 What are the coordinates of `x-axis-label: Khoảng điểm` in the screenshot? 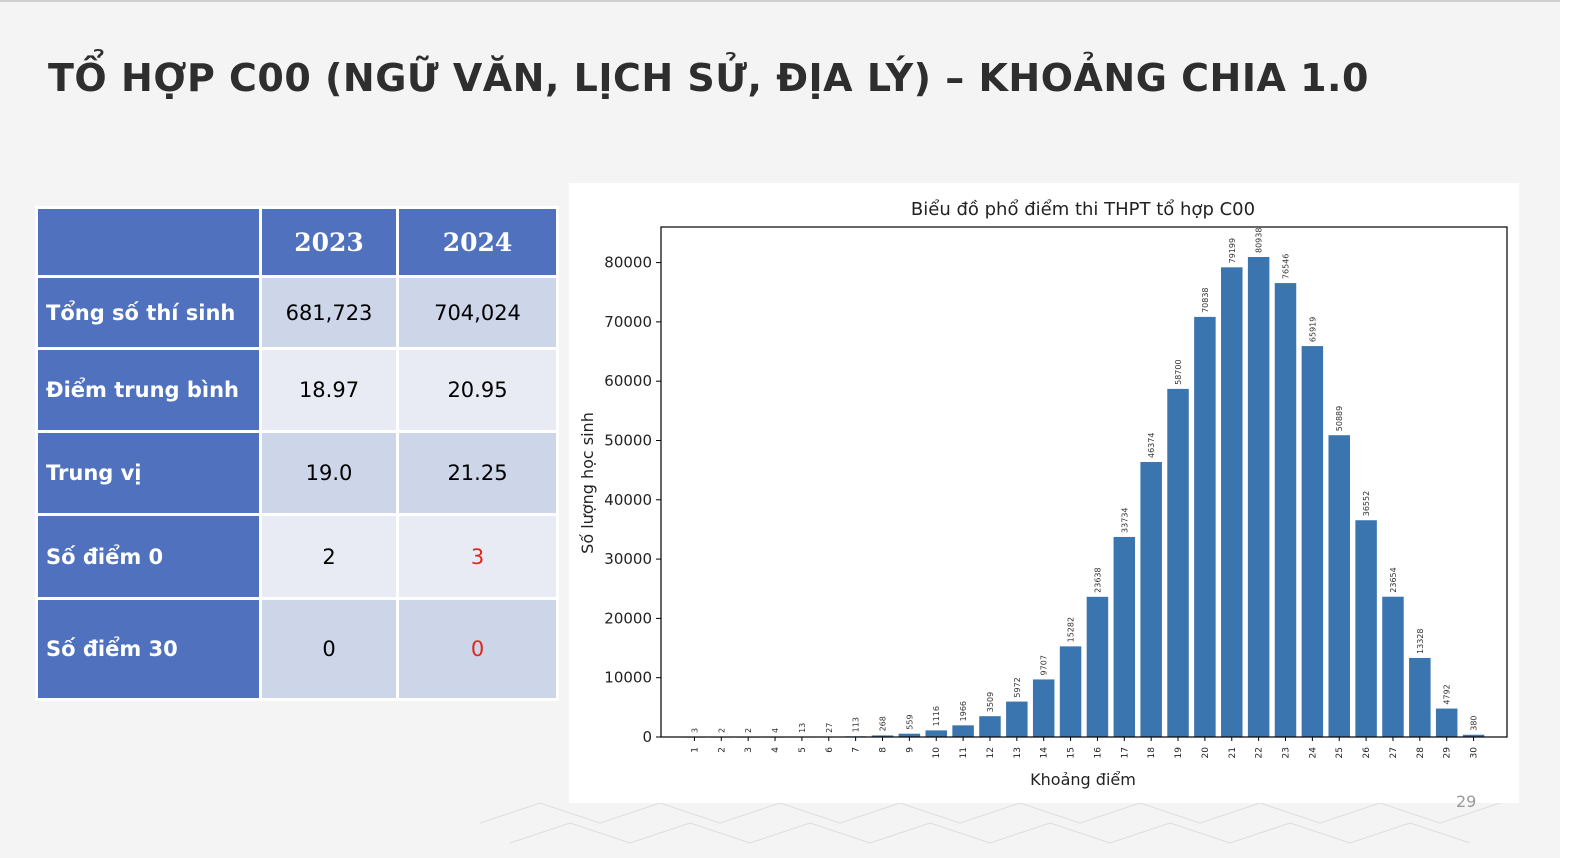 It's located at (1083, 779).